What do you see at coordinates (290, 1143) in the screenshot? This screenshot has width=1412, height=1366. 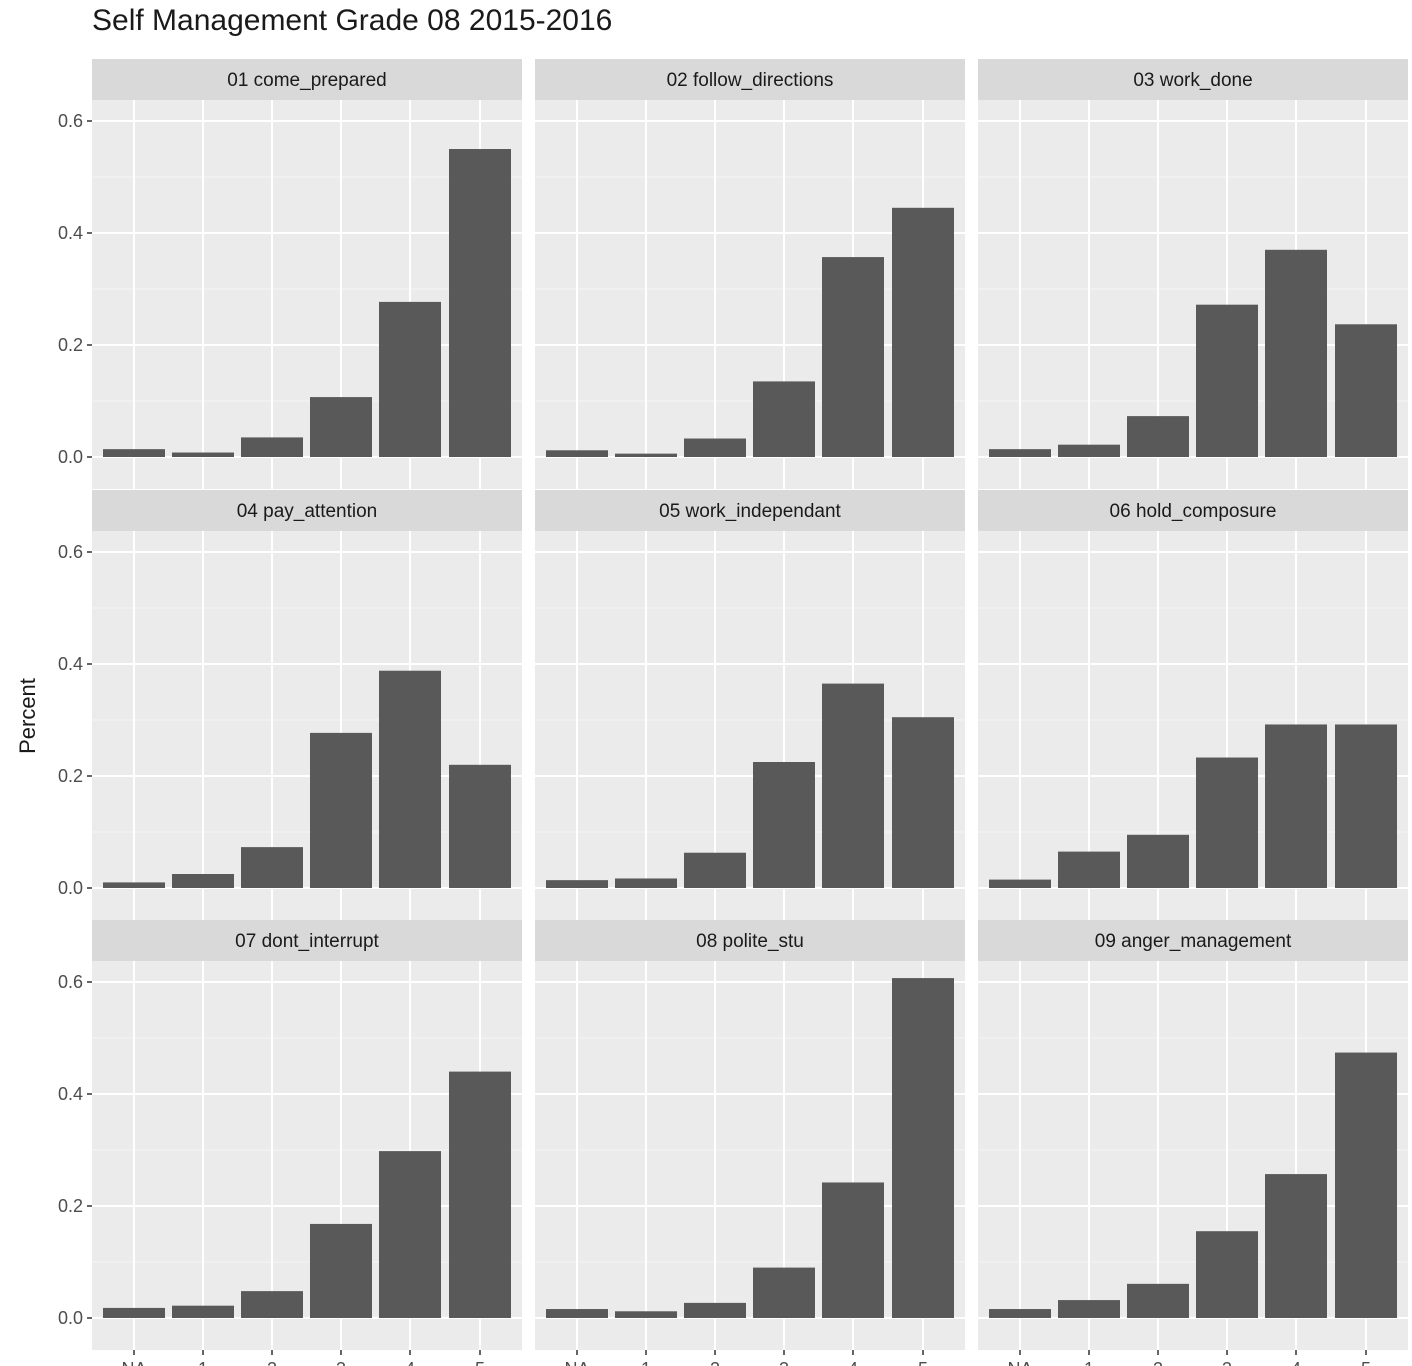 I see `facet-panel: 07 dont_interrupt 0.0 0.2 0.4 0.6 NA 1 2 3 4 5` at bounding box center [290, 1143].